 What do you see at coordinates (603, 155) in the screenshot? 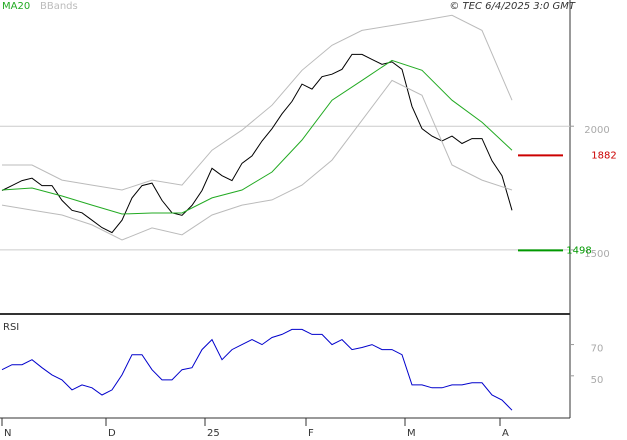
I see `level-label: 1882` at bounding box center [603, 155].